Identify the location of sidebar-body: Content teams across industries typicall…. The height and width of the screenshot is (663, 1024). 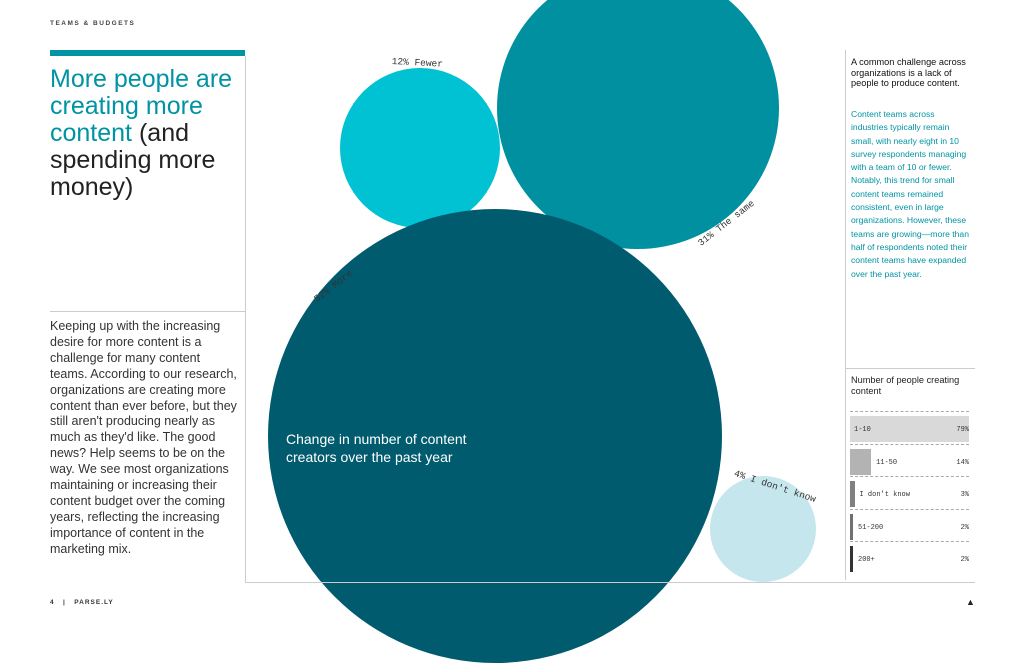
(910, 194).